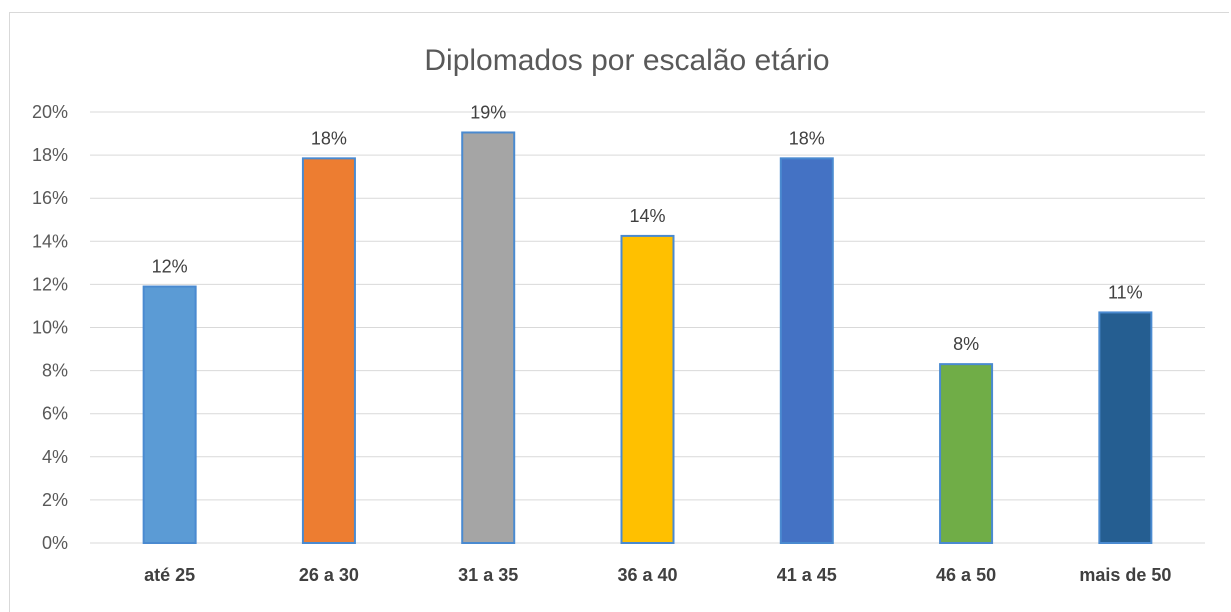  What do you see at coordinates (966, 344) in the screenshot?
I see `data-label: 8%` at bounding box center [966, 344].